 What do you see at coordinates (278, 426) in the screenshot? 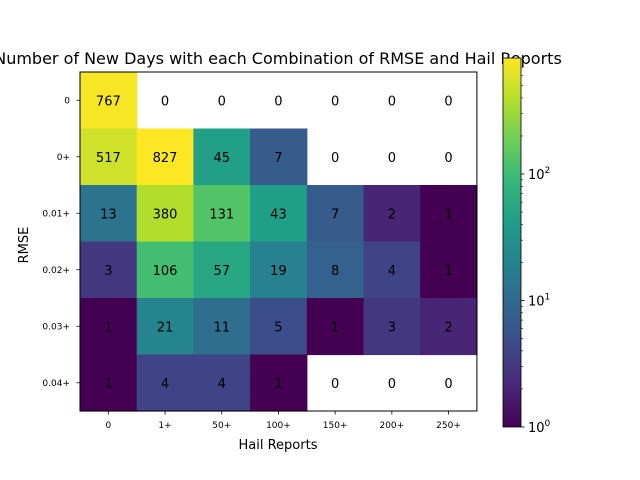
I see `x-tick-label: 100+` at bounding box center [278, 426].